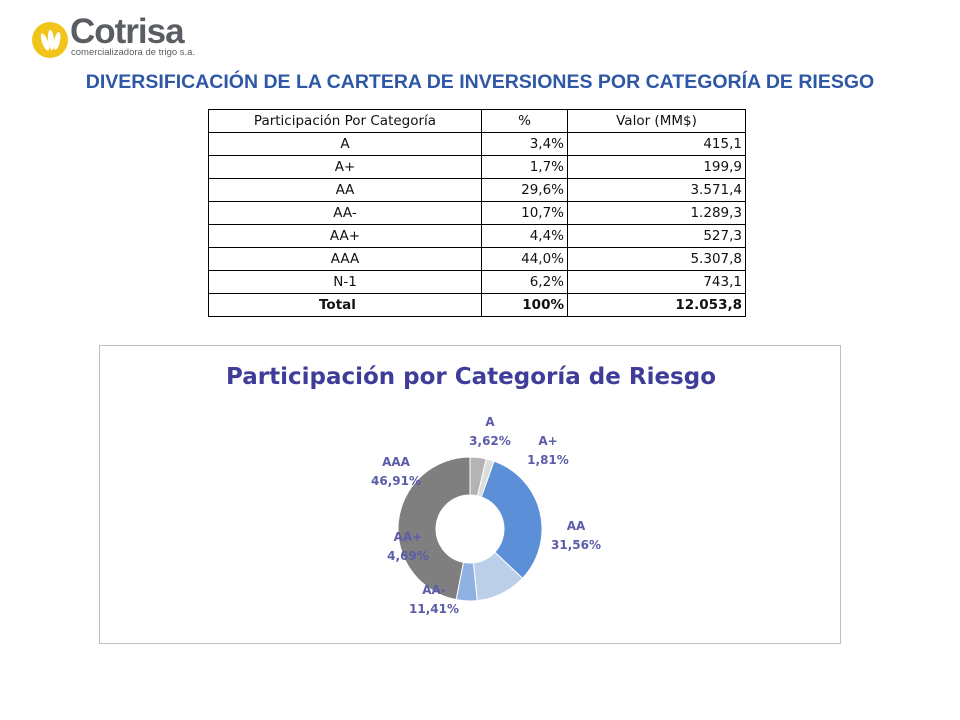 This screenshot has height=720, width=960. What do you see at coordinates (345, 121) in the screenshot?
I see `column-header-category: Participación Por Categoría` at bounding box center [345, 121].